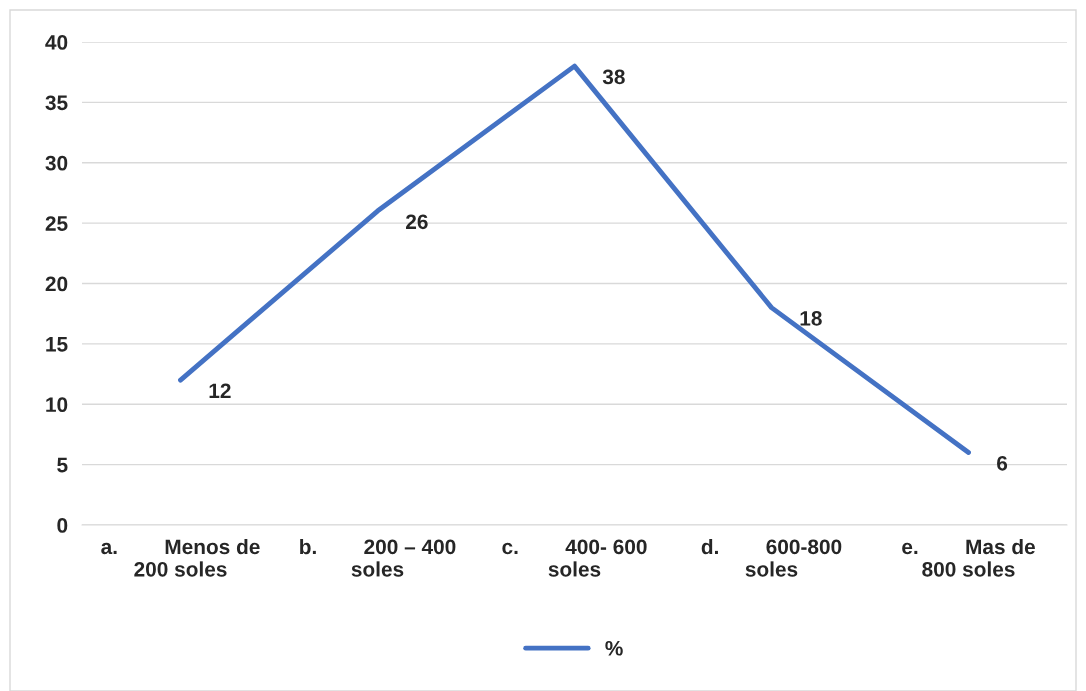  I want to click on x-tick-label: c. 400- 600 soles, so click(574, 558).